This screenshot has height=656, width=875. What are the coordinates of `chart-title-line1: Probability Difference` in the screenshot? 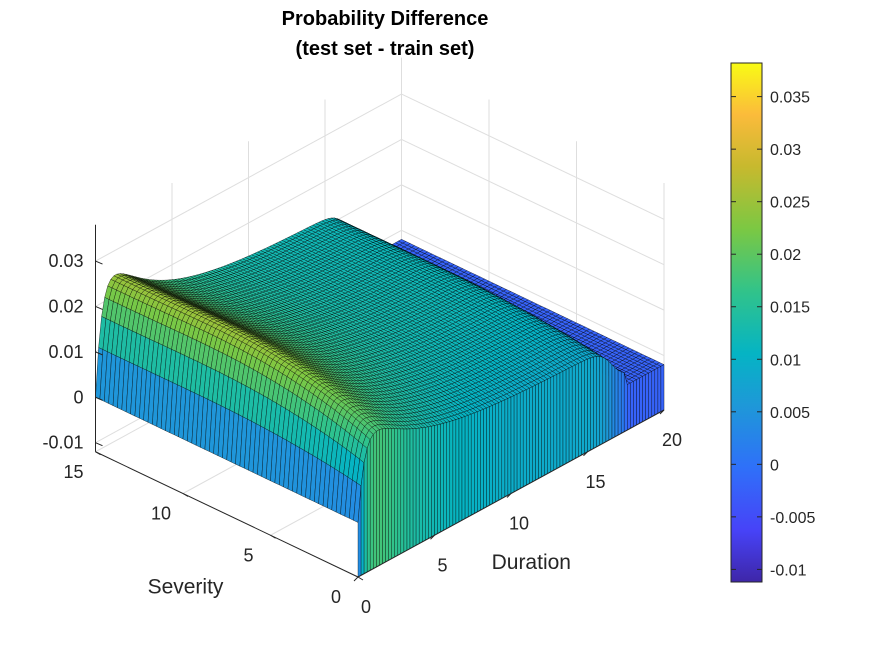 It's located at (385, 19).